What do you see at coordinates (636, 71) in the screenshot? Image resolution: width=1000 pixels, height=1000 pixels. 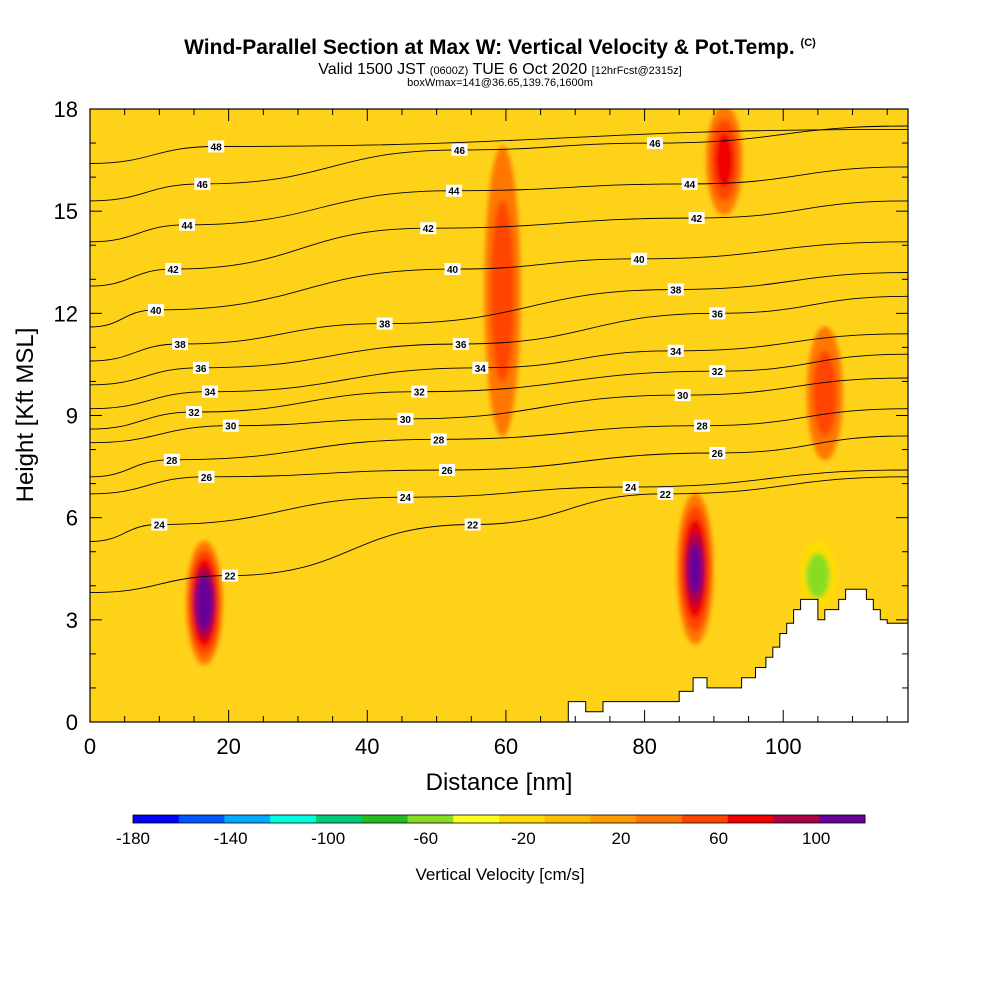 I see `subtitle-forecast: [12hrFcst@2315z]` at bounding box center [636, 71].